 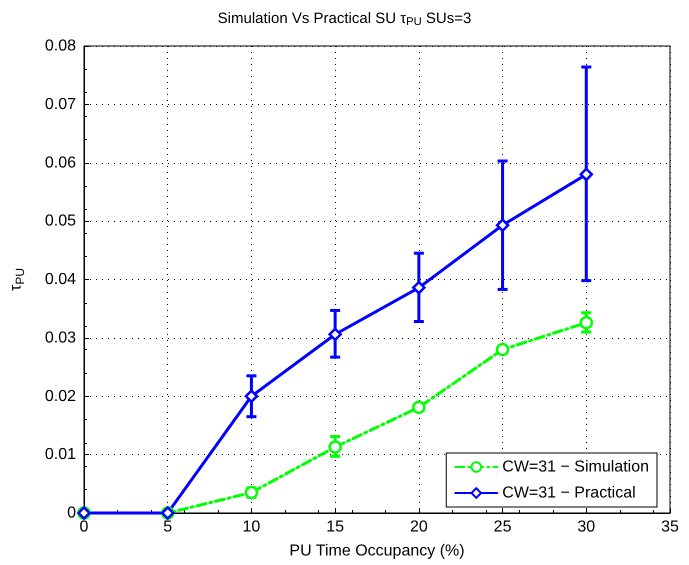 I want to click on y-tick-label: 0, so click(x=71, y=513).